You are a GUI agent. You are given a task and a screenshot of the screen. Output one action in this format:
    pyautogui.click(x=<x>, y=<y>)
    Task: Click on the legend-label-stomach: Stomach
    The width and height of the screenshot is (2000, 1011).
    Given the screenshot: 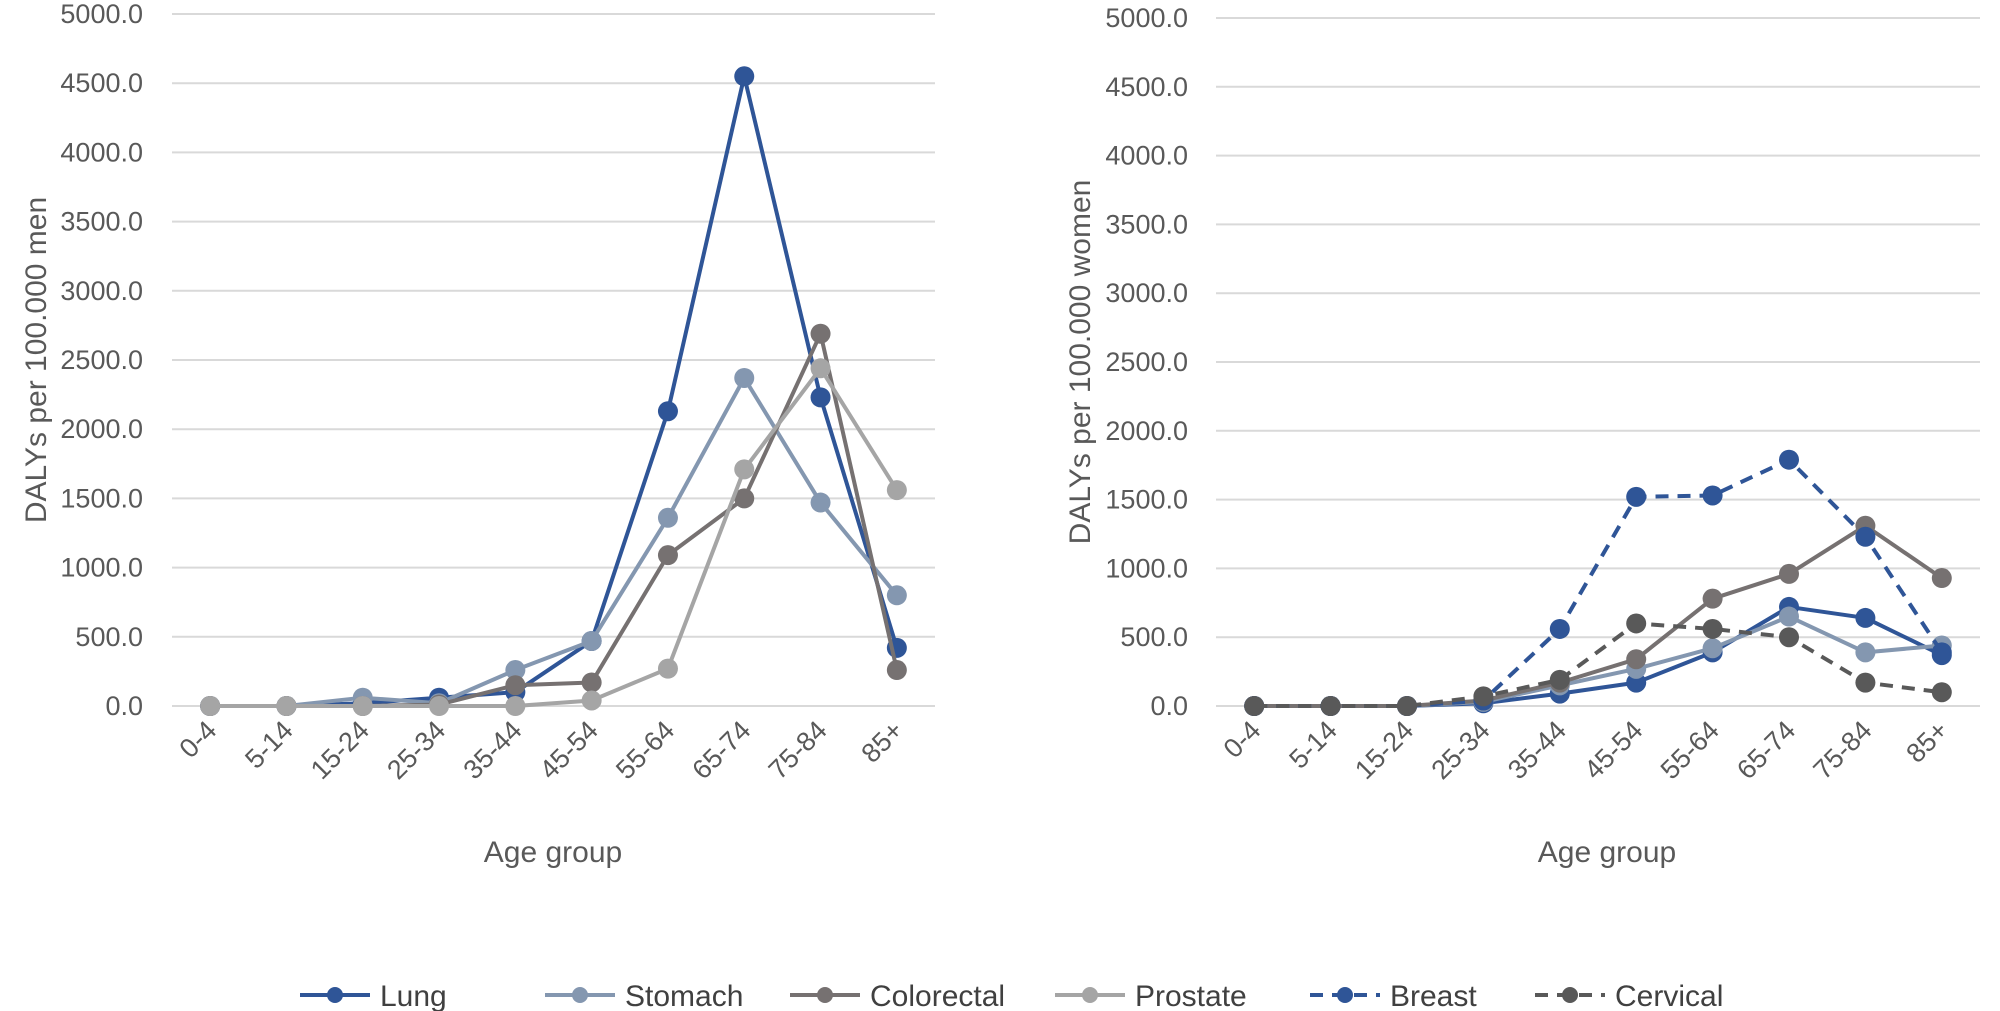 What is the action you would take?
    pyautogui.click(x=684, y=995)
    